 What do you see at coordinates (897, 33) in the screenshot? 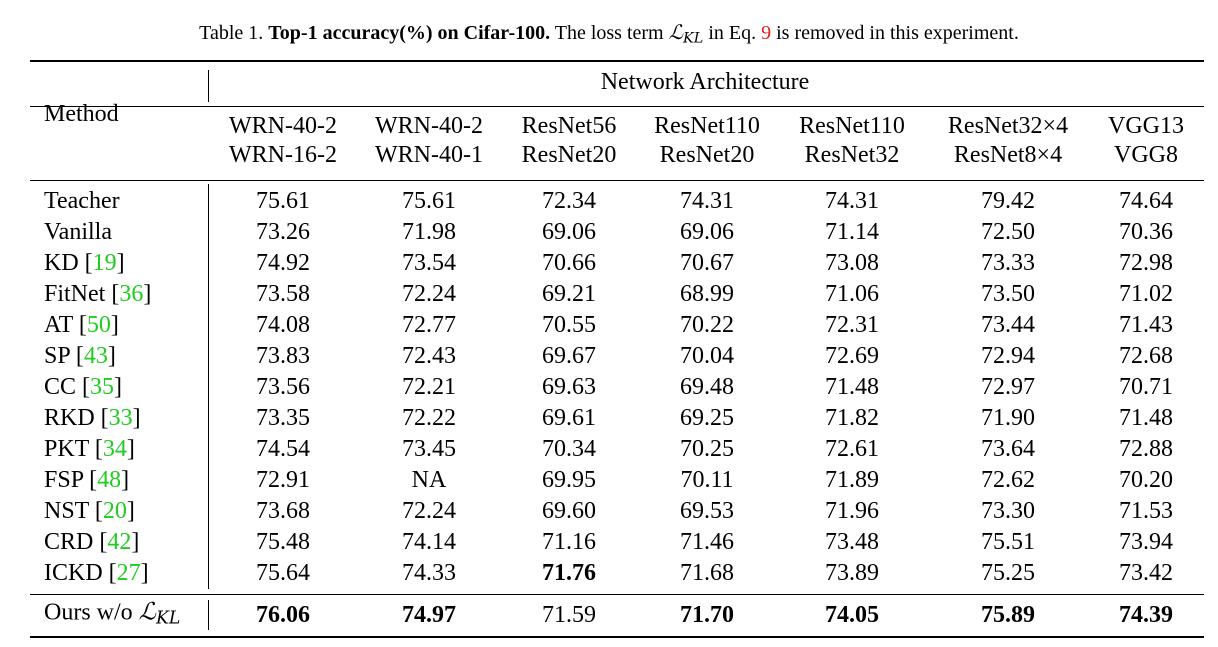
I see `caption-text-post: is removed in this experiment.` at bounding box center [897, 33].